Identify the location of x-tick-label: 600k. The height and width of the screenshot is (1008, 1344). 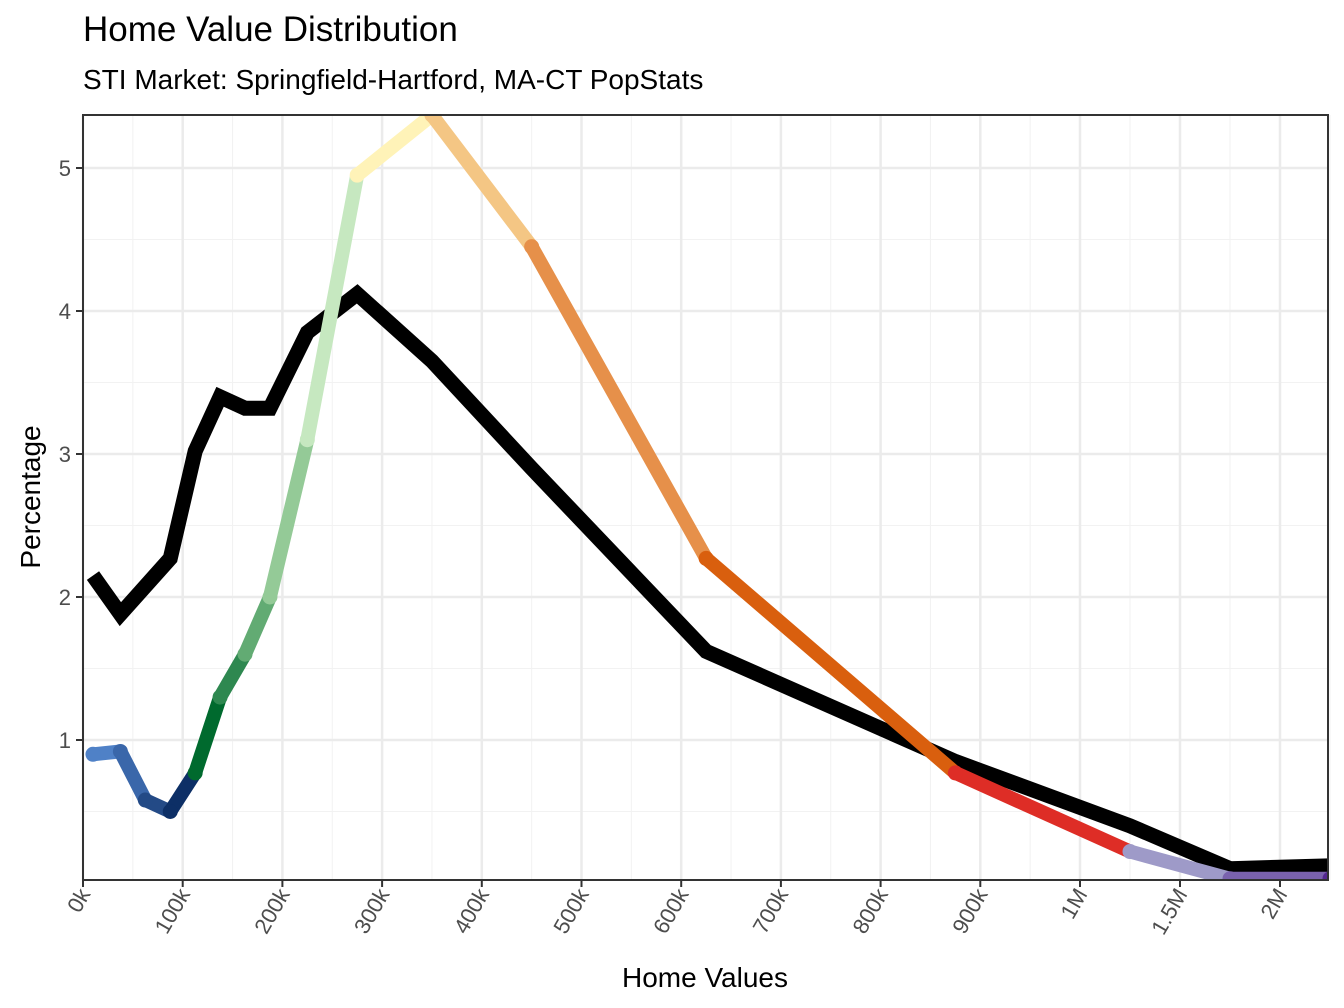
(671, 910).